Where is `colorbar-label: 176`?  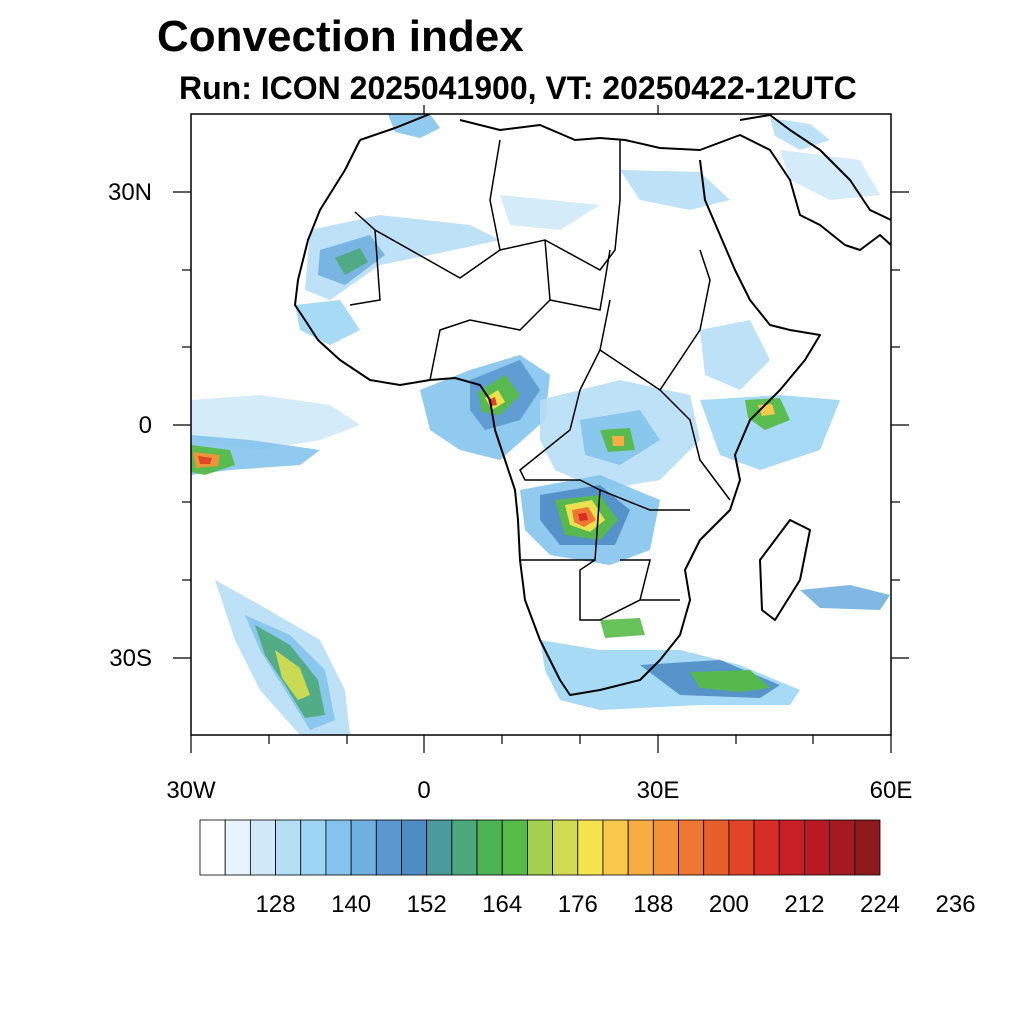
colorbar-label: 176 is located at coordinates (578, 904).